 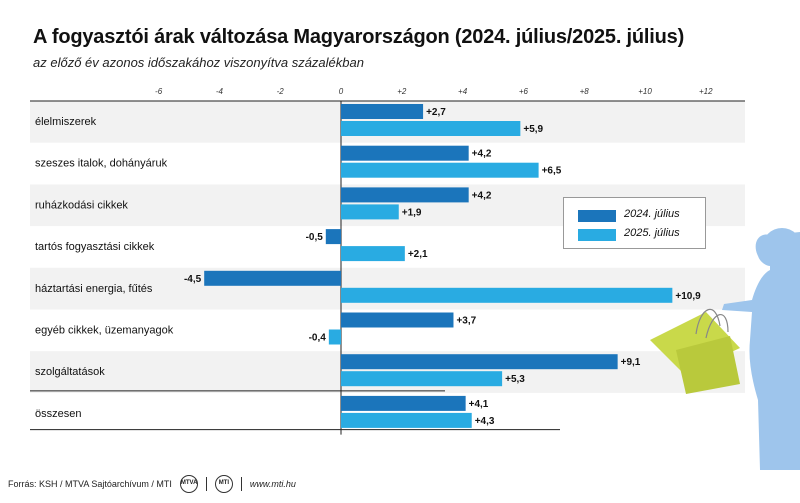 What do you see at coordinates (104, 331) in the screenshot?
I see `category-label: egyéb cikkek, üzemanyagok` at bounding box center [104, 331].